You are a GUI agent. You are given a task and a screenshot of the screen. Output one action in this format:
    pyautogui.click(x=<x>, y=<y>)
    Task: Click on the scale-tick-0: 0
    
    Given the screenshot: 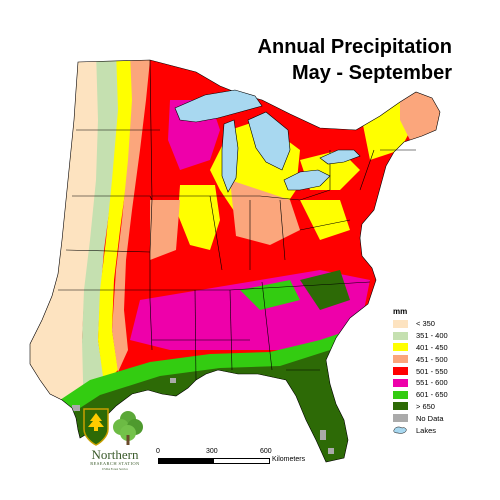 What is the action you would take?
    pyautogui.click(x=158, y=451)
    